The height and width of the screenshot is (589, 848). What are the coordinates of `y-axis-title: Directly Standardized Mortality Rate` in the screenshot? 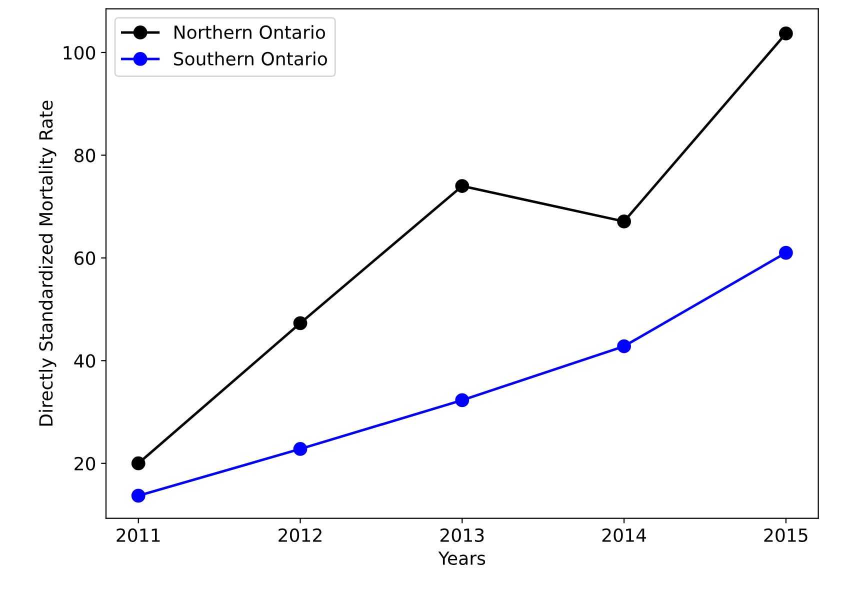 It's located at (47, 263).